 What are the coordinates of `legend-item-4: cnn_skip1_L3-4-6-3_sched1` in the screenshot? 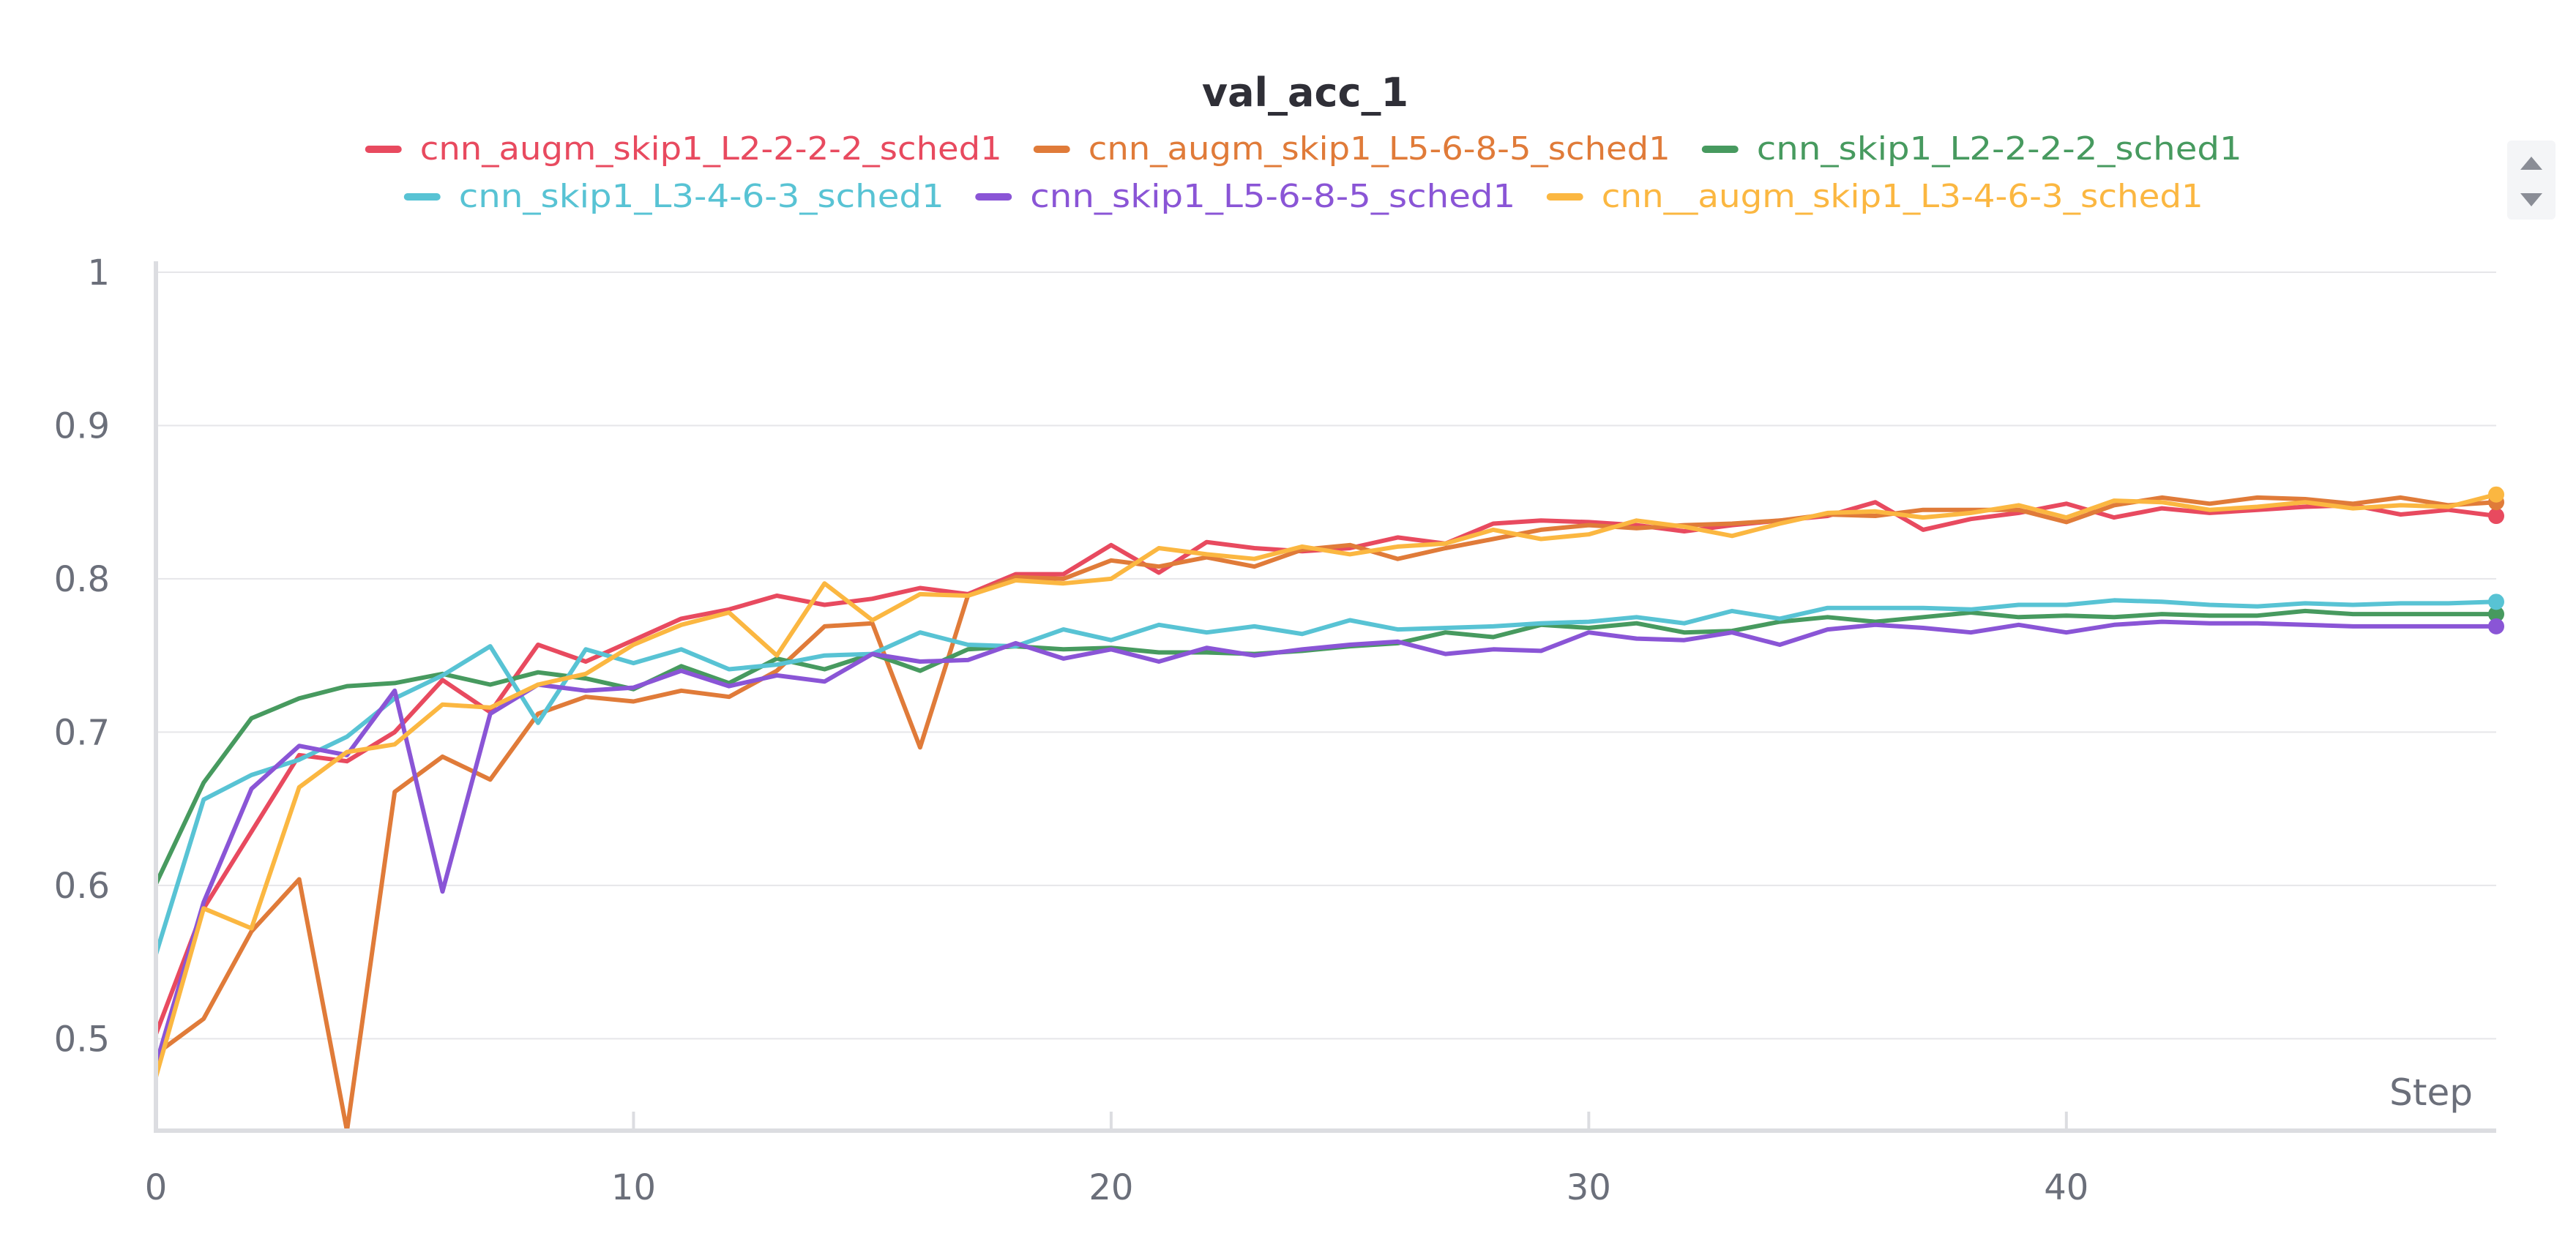 It's located at (673, 196).